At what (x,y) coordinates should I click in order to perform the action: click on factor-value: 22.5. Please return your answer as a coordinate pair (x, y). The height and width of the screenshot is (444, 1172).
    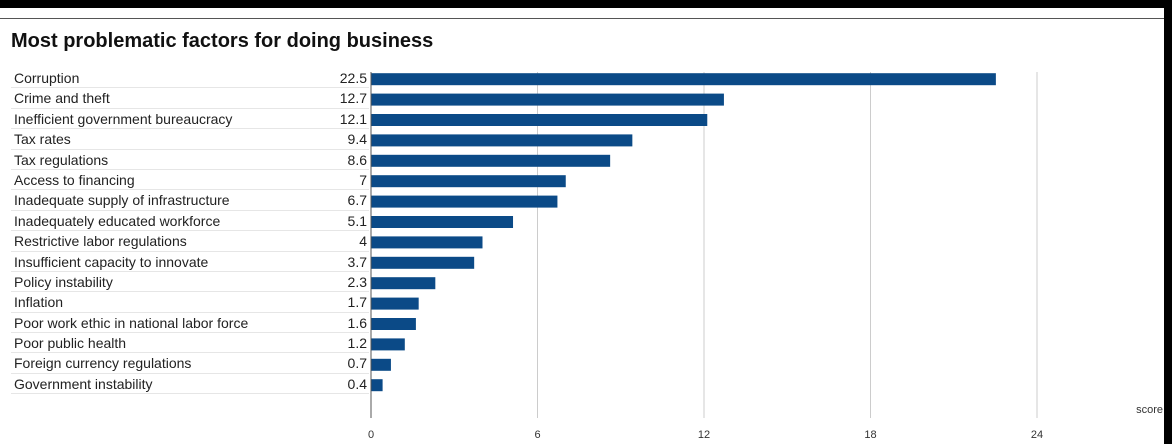
    Looking at the image, I should click on (353, 78).